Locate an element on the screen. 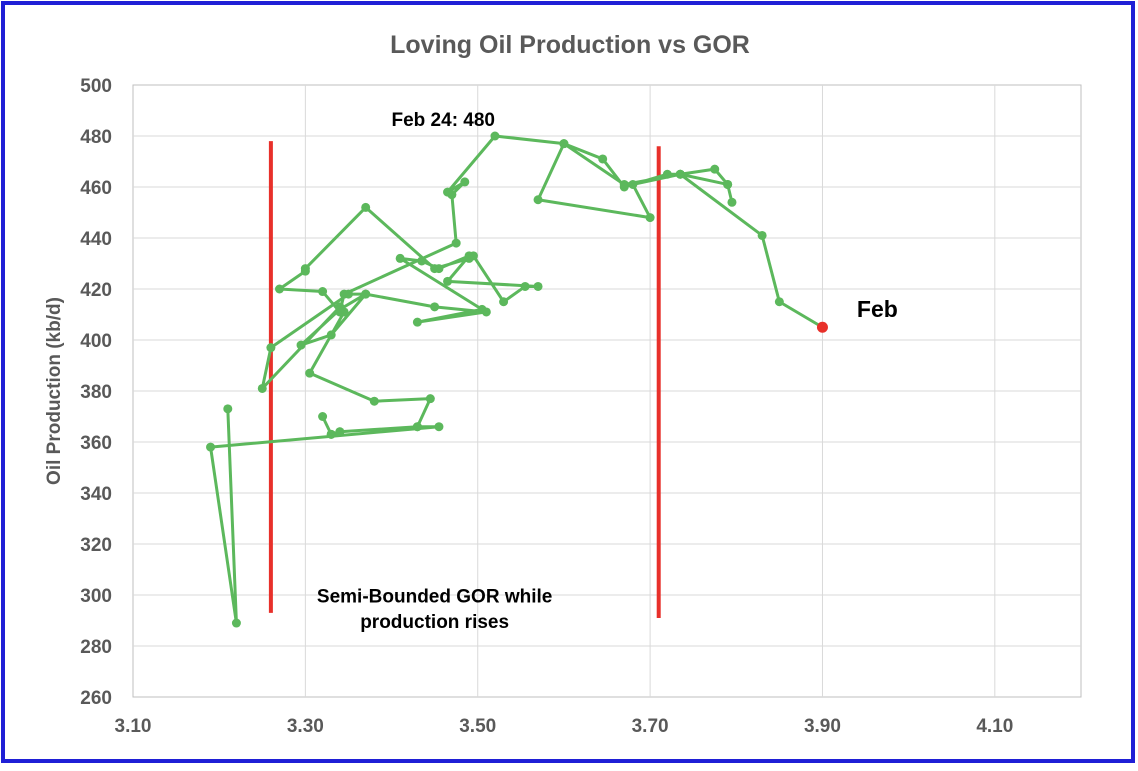  y-tick-label: 340 is located at coordinates (96, 494).